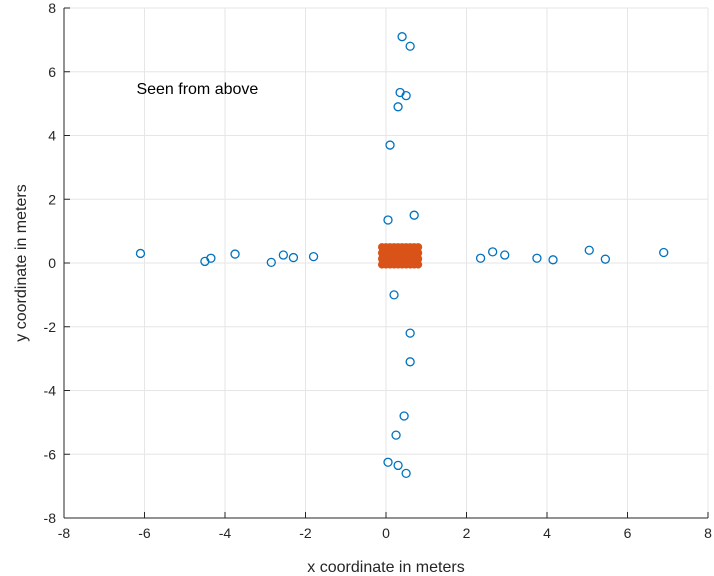 This screenshot has height=576, width=714. What do you see at coordinates (708, 533) in the screenshot?
I see `x-tick-label: 8` at bounding box center [708, 533].